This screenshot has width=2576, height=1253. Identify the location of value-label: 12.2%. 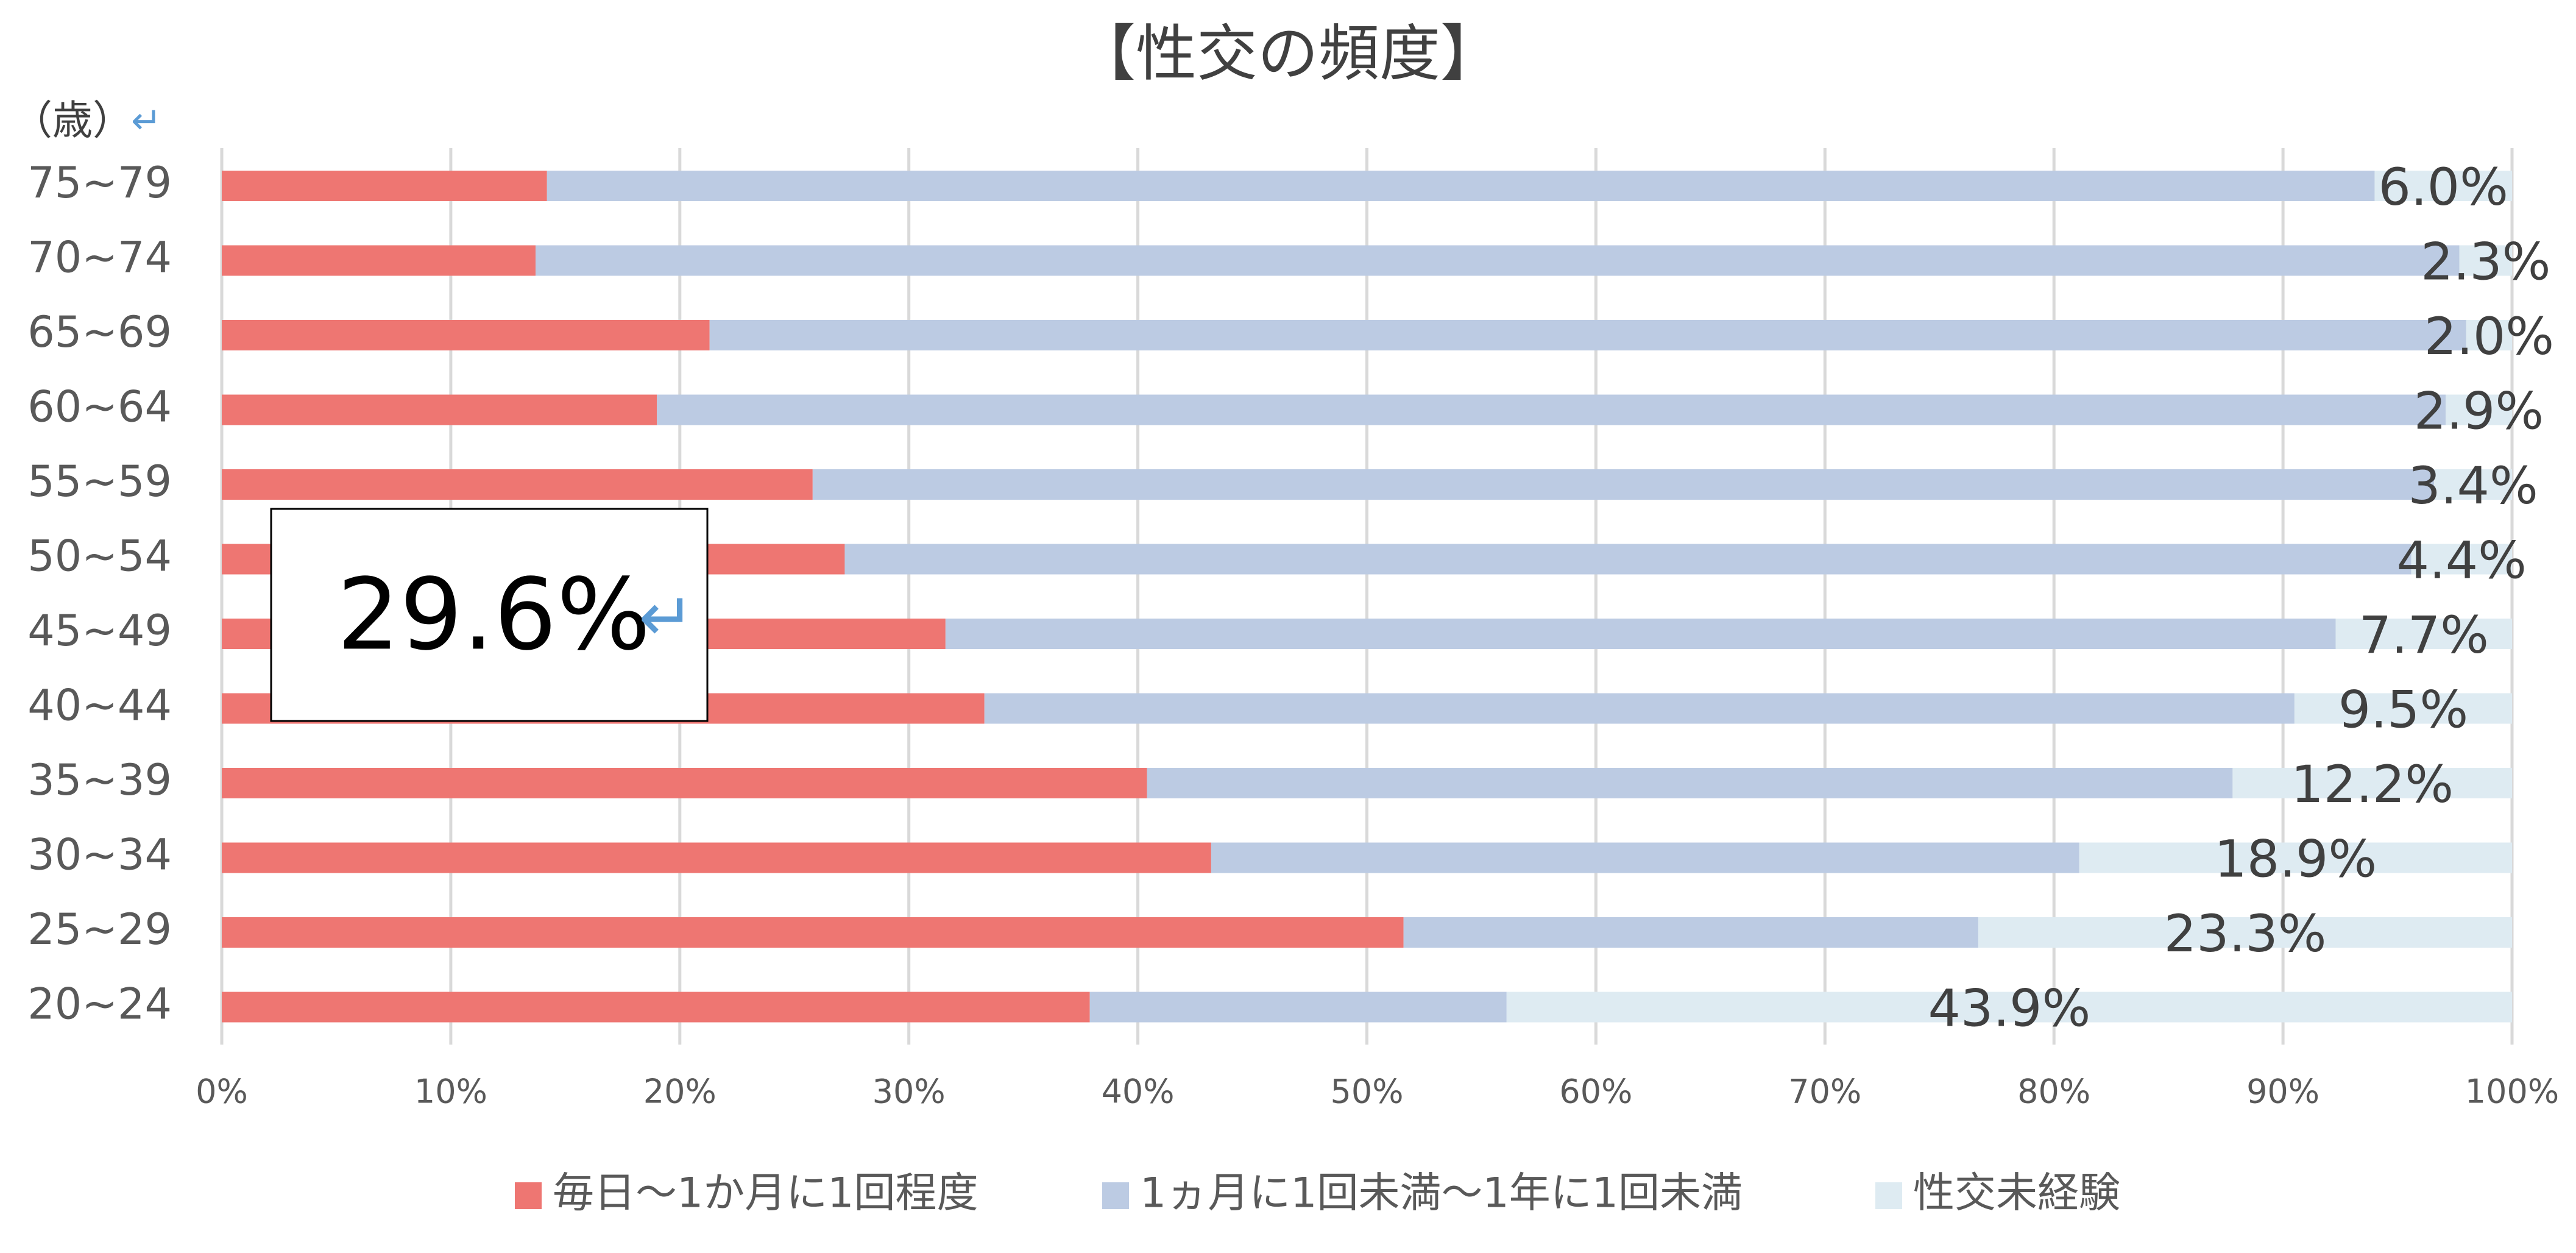
(2372, 784).